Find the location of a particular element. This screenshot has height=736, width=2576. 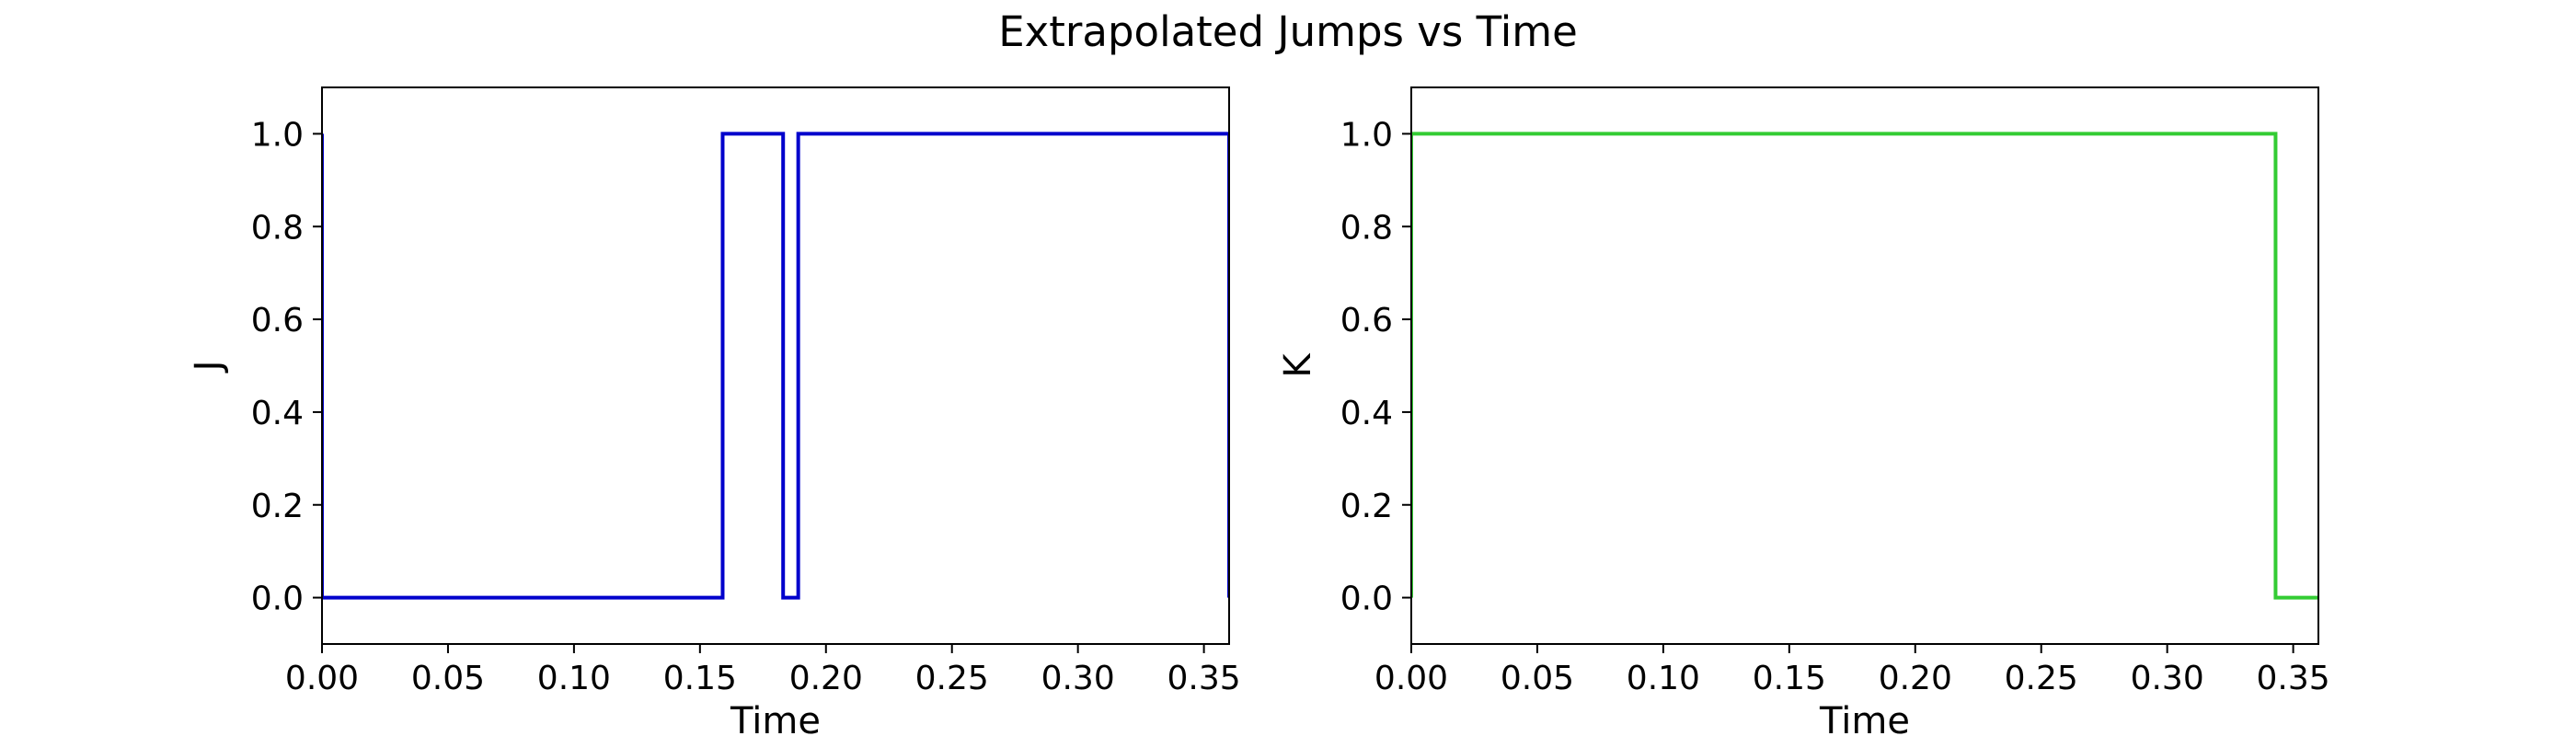

figure-title: Extrapolated Jumps vs Time is located at coordinates (1288, 32).